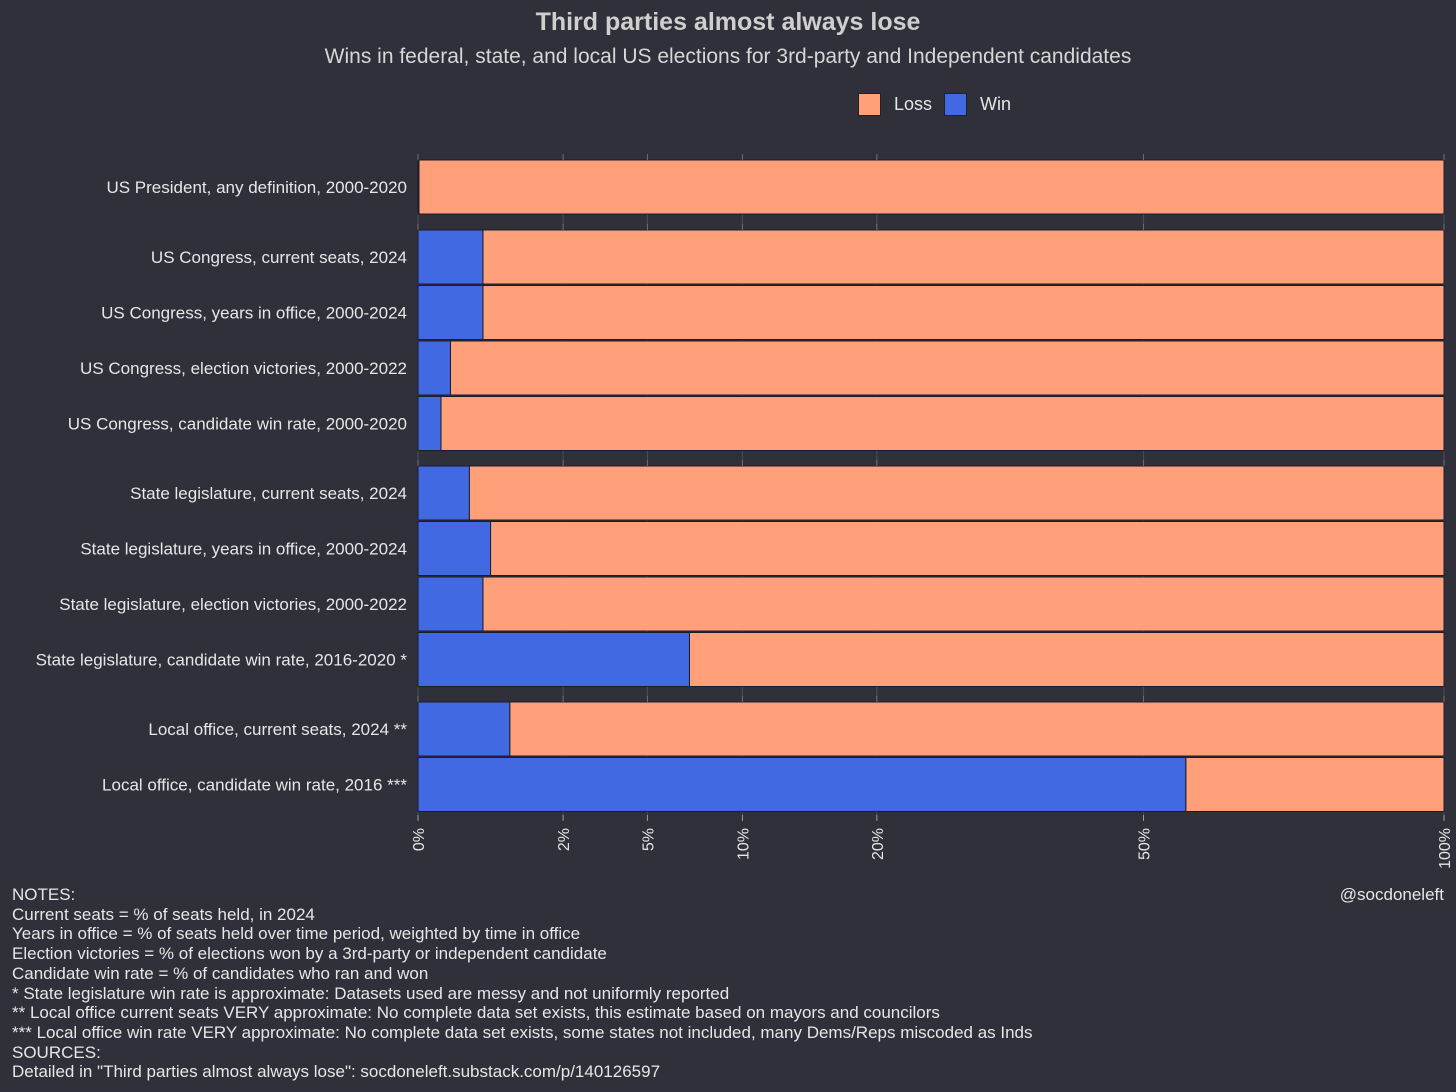 This screenshot has height=1092, width=1456. What do you see at coordinates (996, 104) in the screenshot?
I see `legend-label-win: Win` at bounding box center [996, 104].